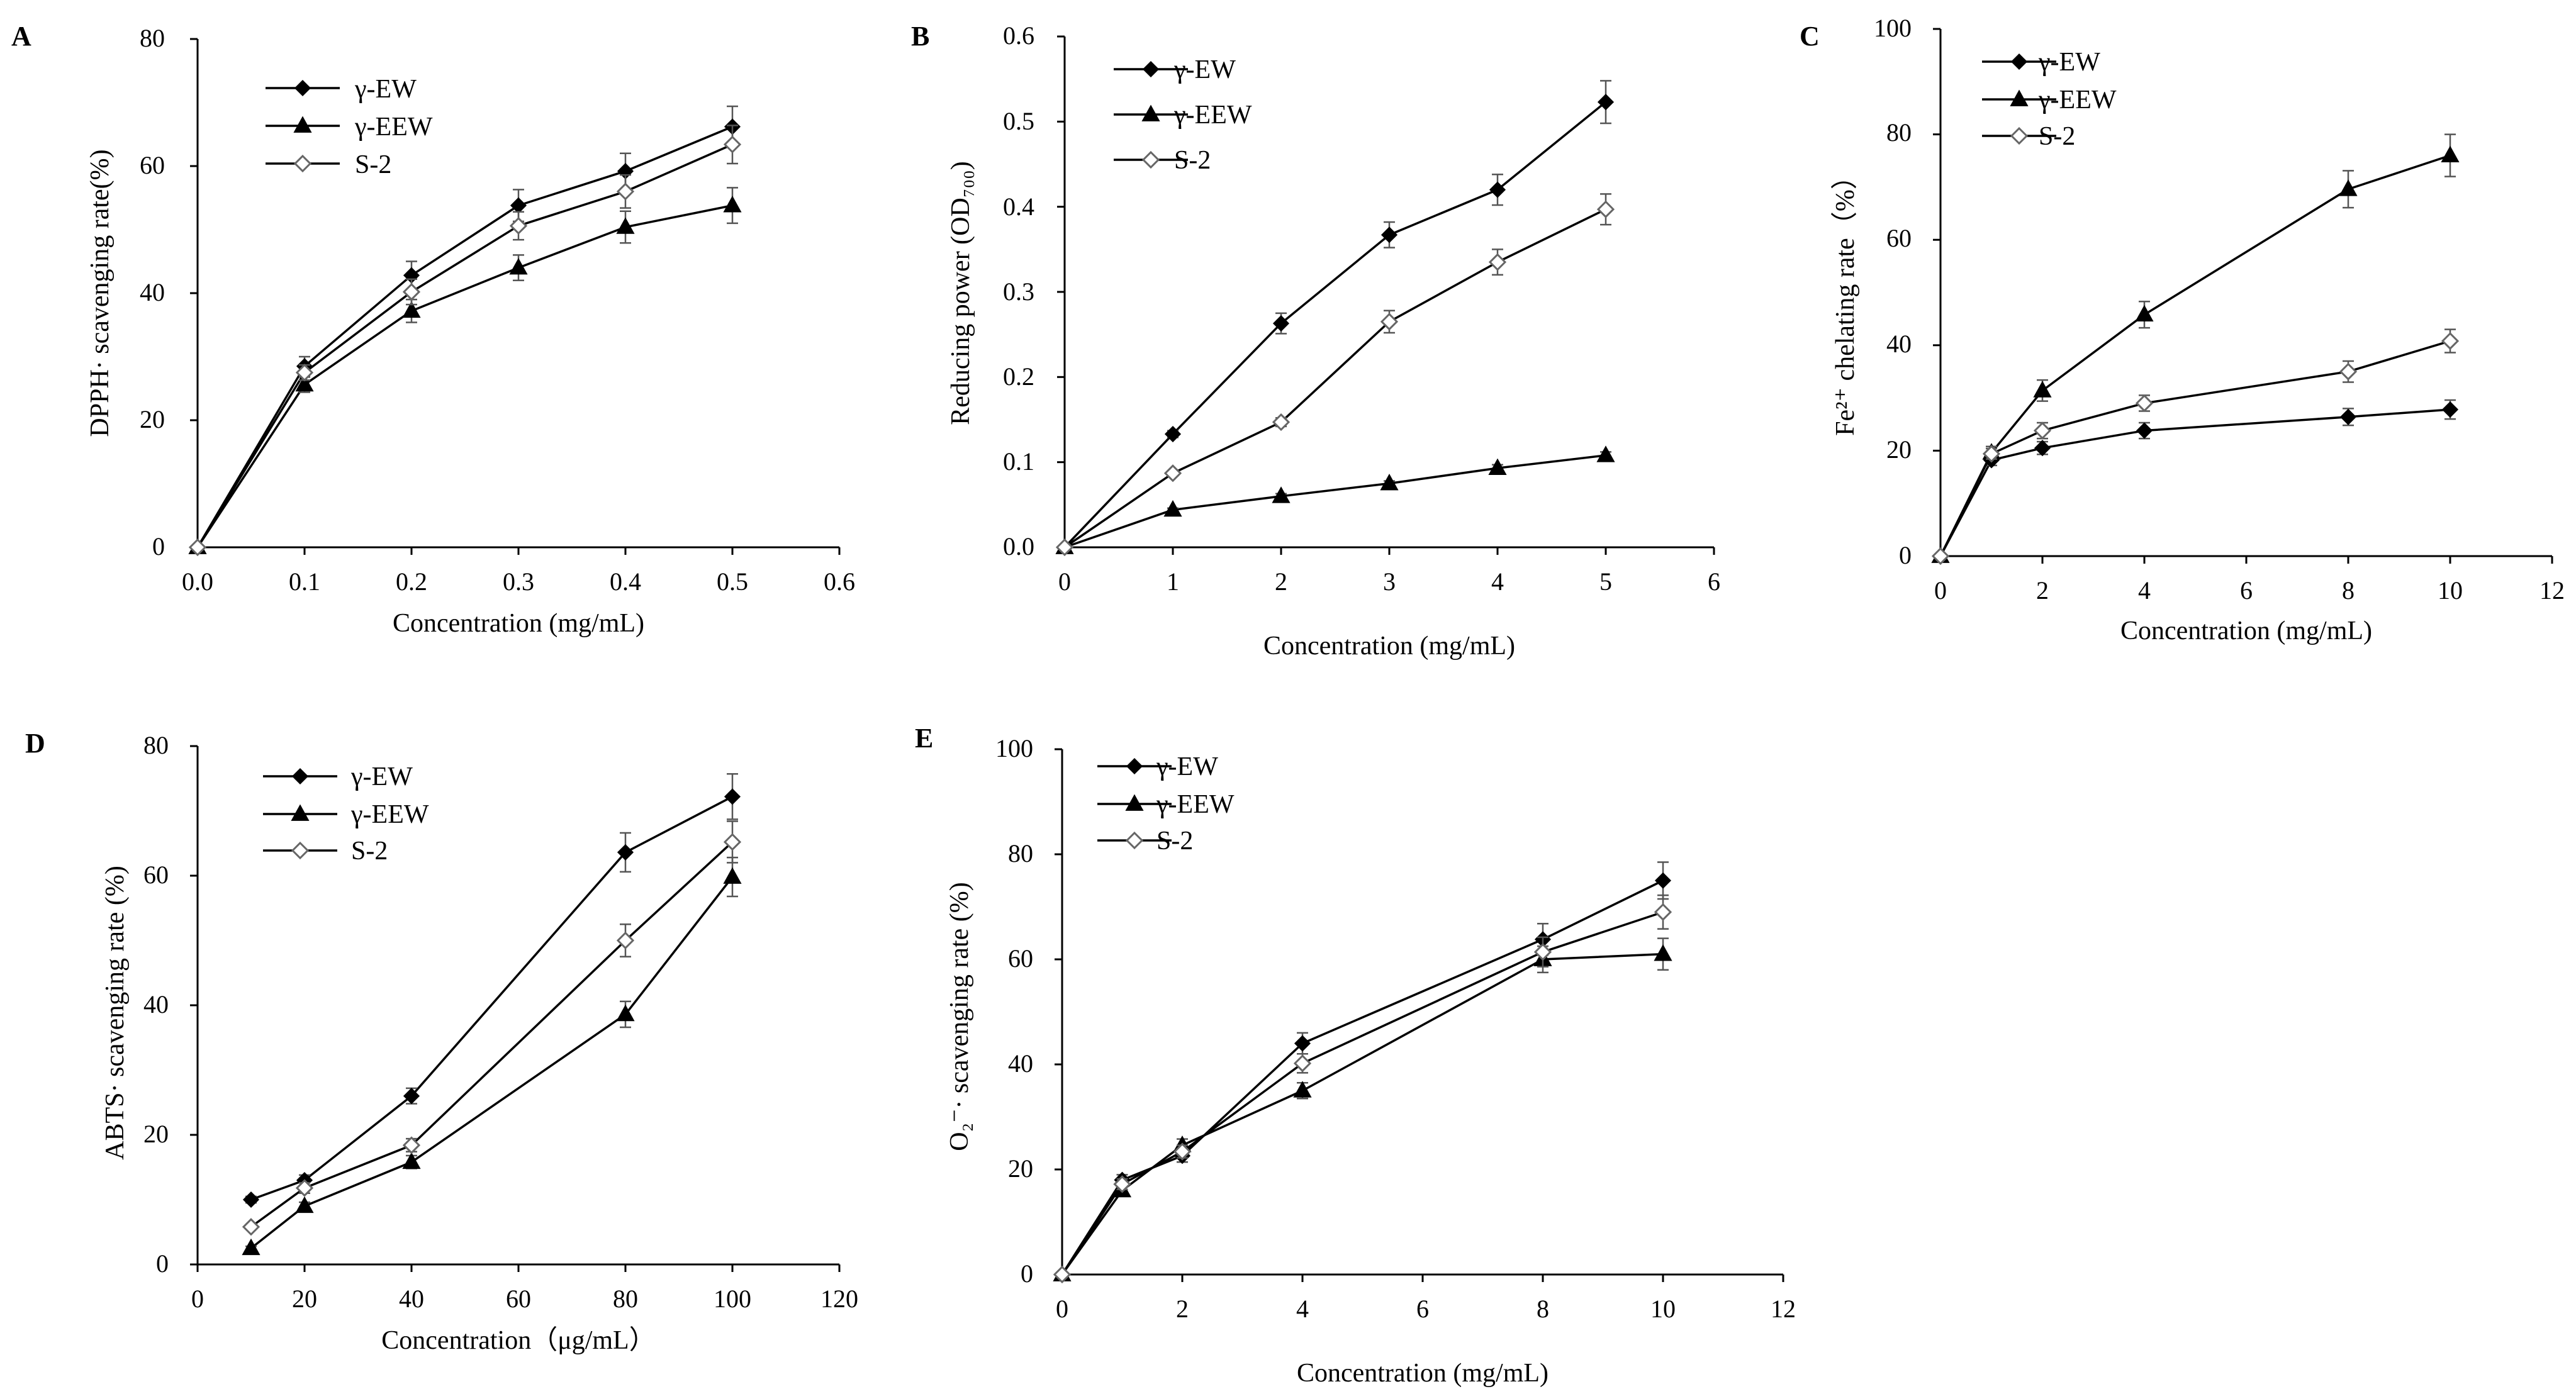  I want to click on D-ytick-label: 0, so click(162, 1263).